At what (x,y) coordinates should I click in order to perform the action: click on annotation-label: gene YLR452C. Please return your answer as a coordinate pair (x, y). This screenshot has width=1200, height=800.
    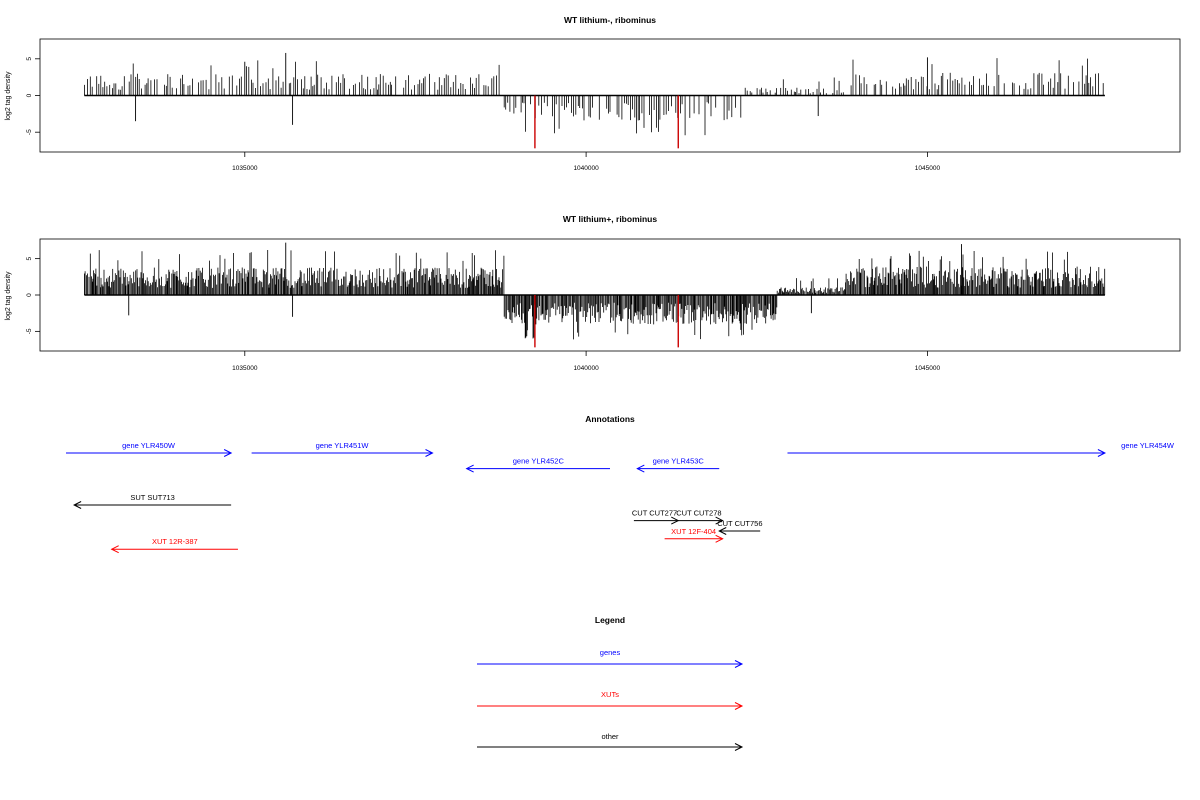
    Looking at the image, I should click on (539, 461).